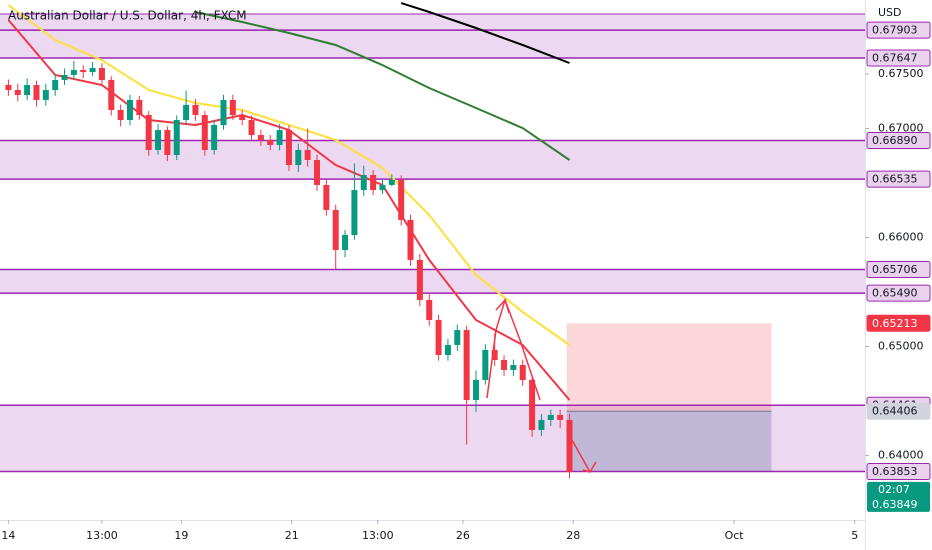 This screenshot has height=550, width=932. What do you see at coordinates (895, 411) in the screenshot?
I see `entry-label: 0.64406` at bounding box center [895, 411].